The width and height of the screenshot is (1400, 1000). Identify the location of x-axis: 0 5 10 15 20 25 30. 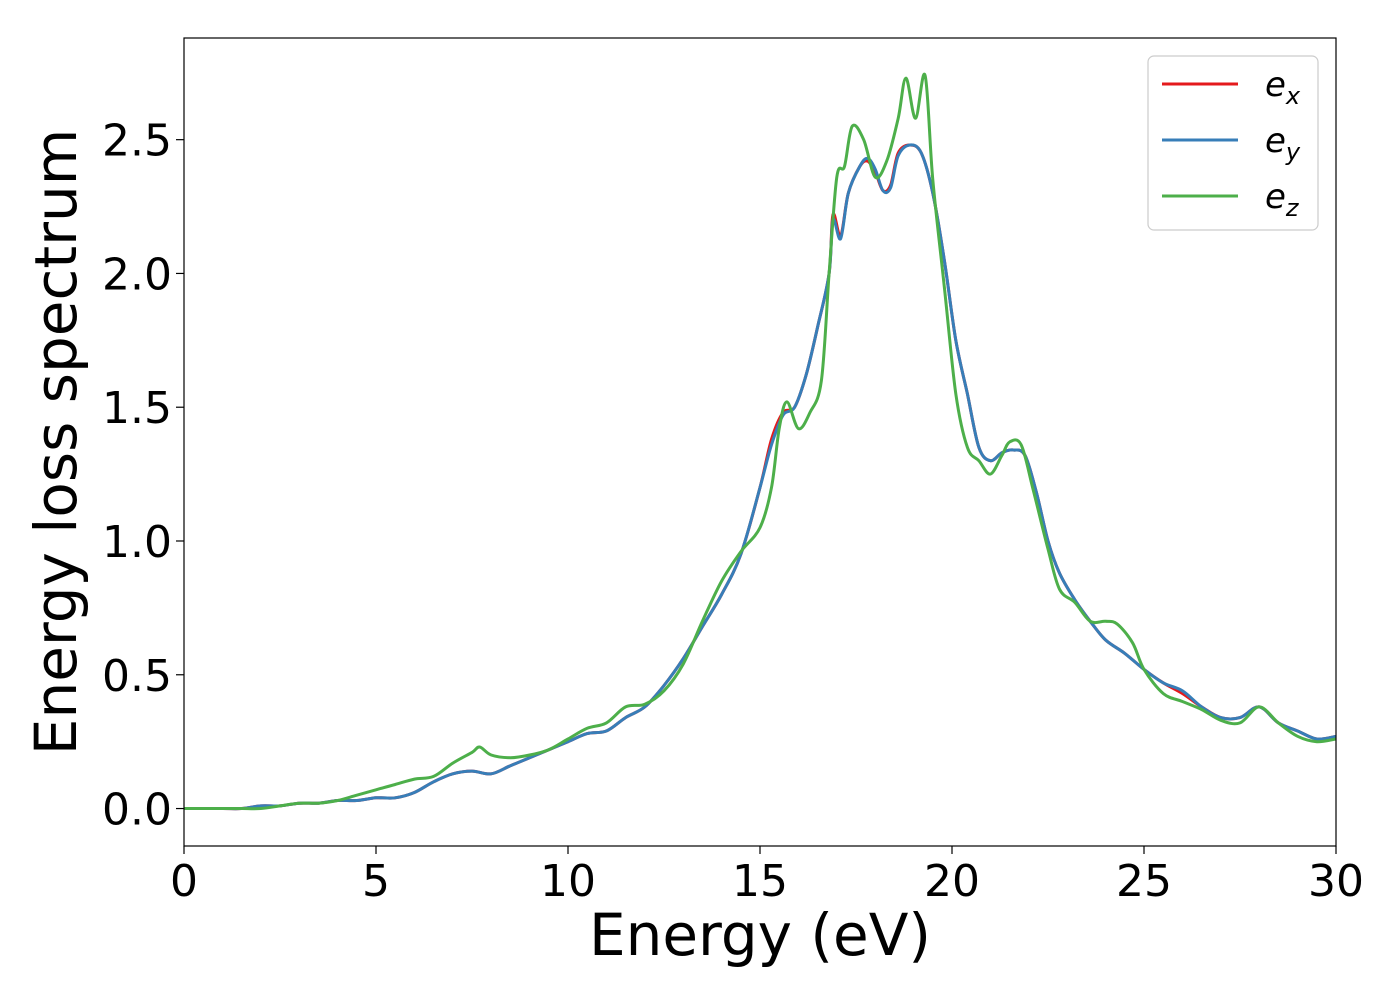
(767, 876).